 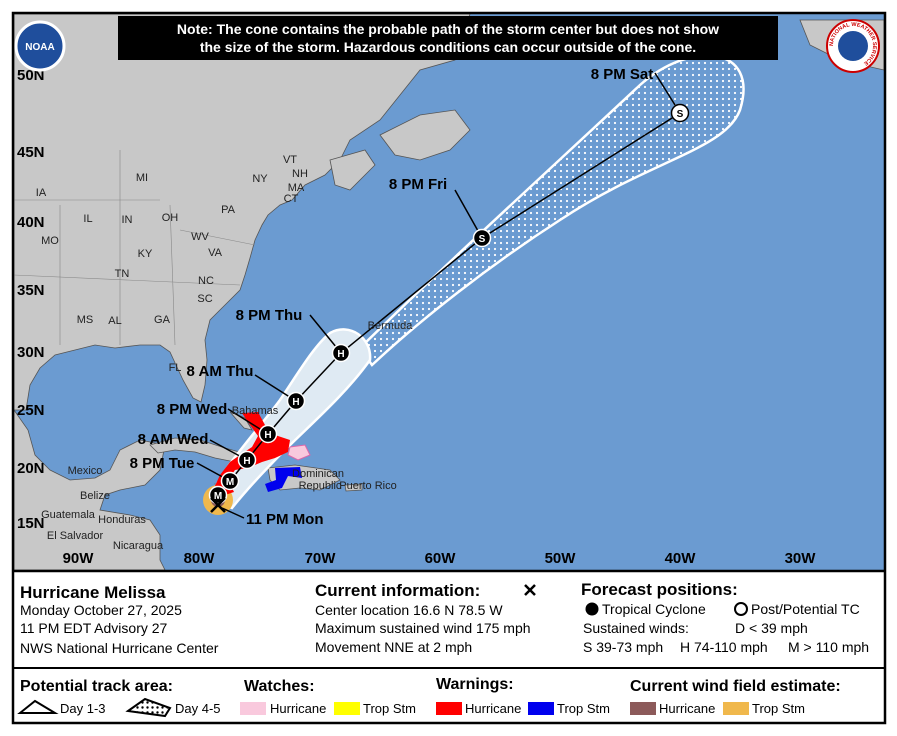 What do you see at coordinates (643, 708) in the screenshot?
I see `wind-hur-swatch` at bounding box center [643, 708].